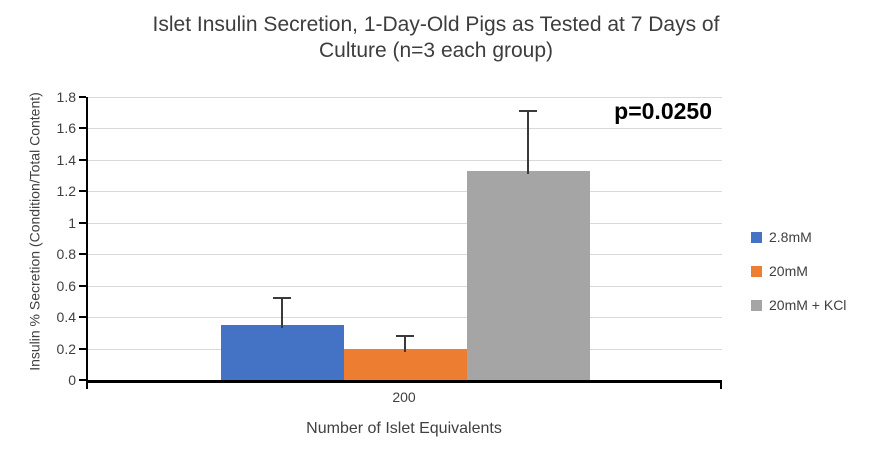 Image resolution: width=872 pixels, height=456 pixels. I want to click on p-value-annotation: p=0.0250, so click(663, 111).